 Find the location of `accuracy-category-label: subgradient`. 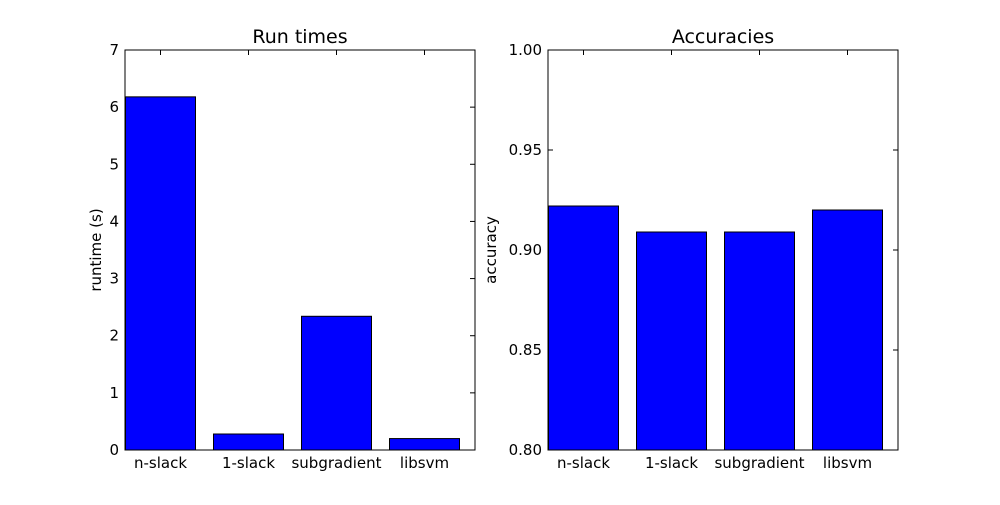

accuracy-category-label: subgradient is located at coordinates (759, 463).